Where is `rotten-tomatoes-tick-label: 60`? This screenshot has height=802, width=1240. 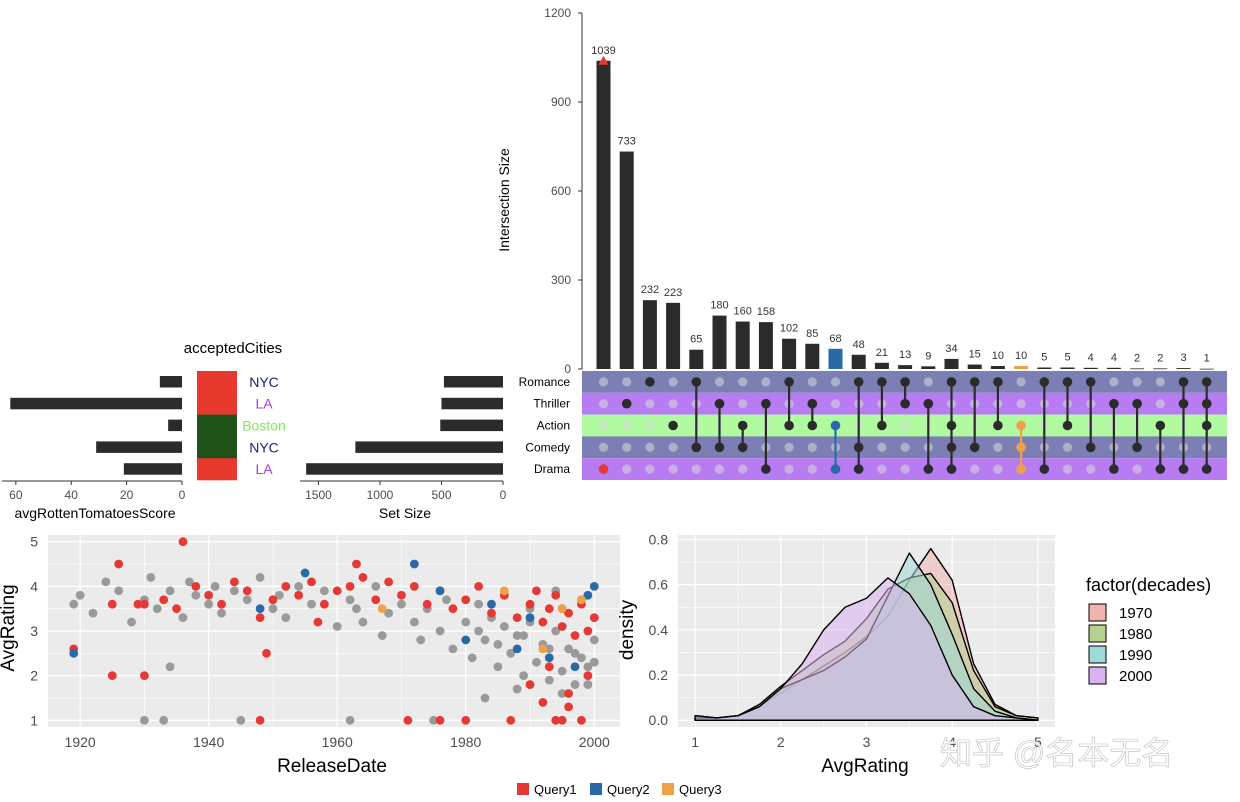
rotten-tomatoes-tick-label: 60 is located at coordinates (16, 495).